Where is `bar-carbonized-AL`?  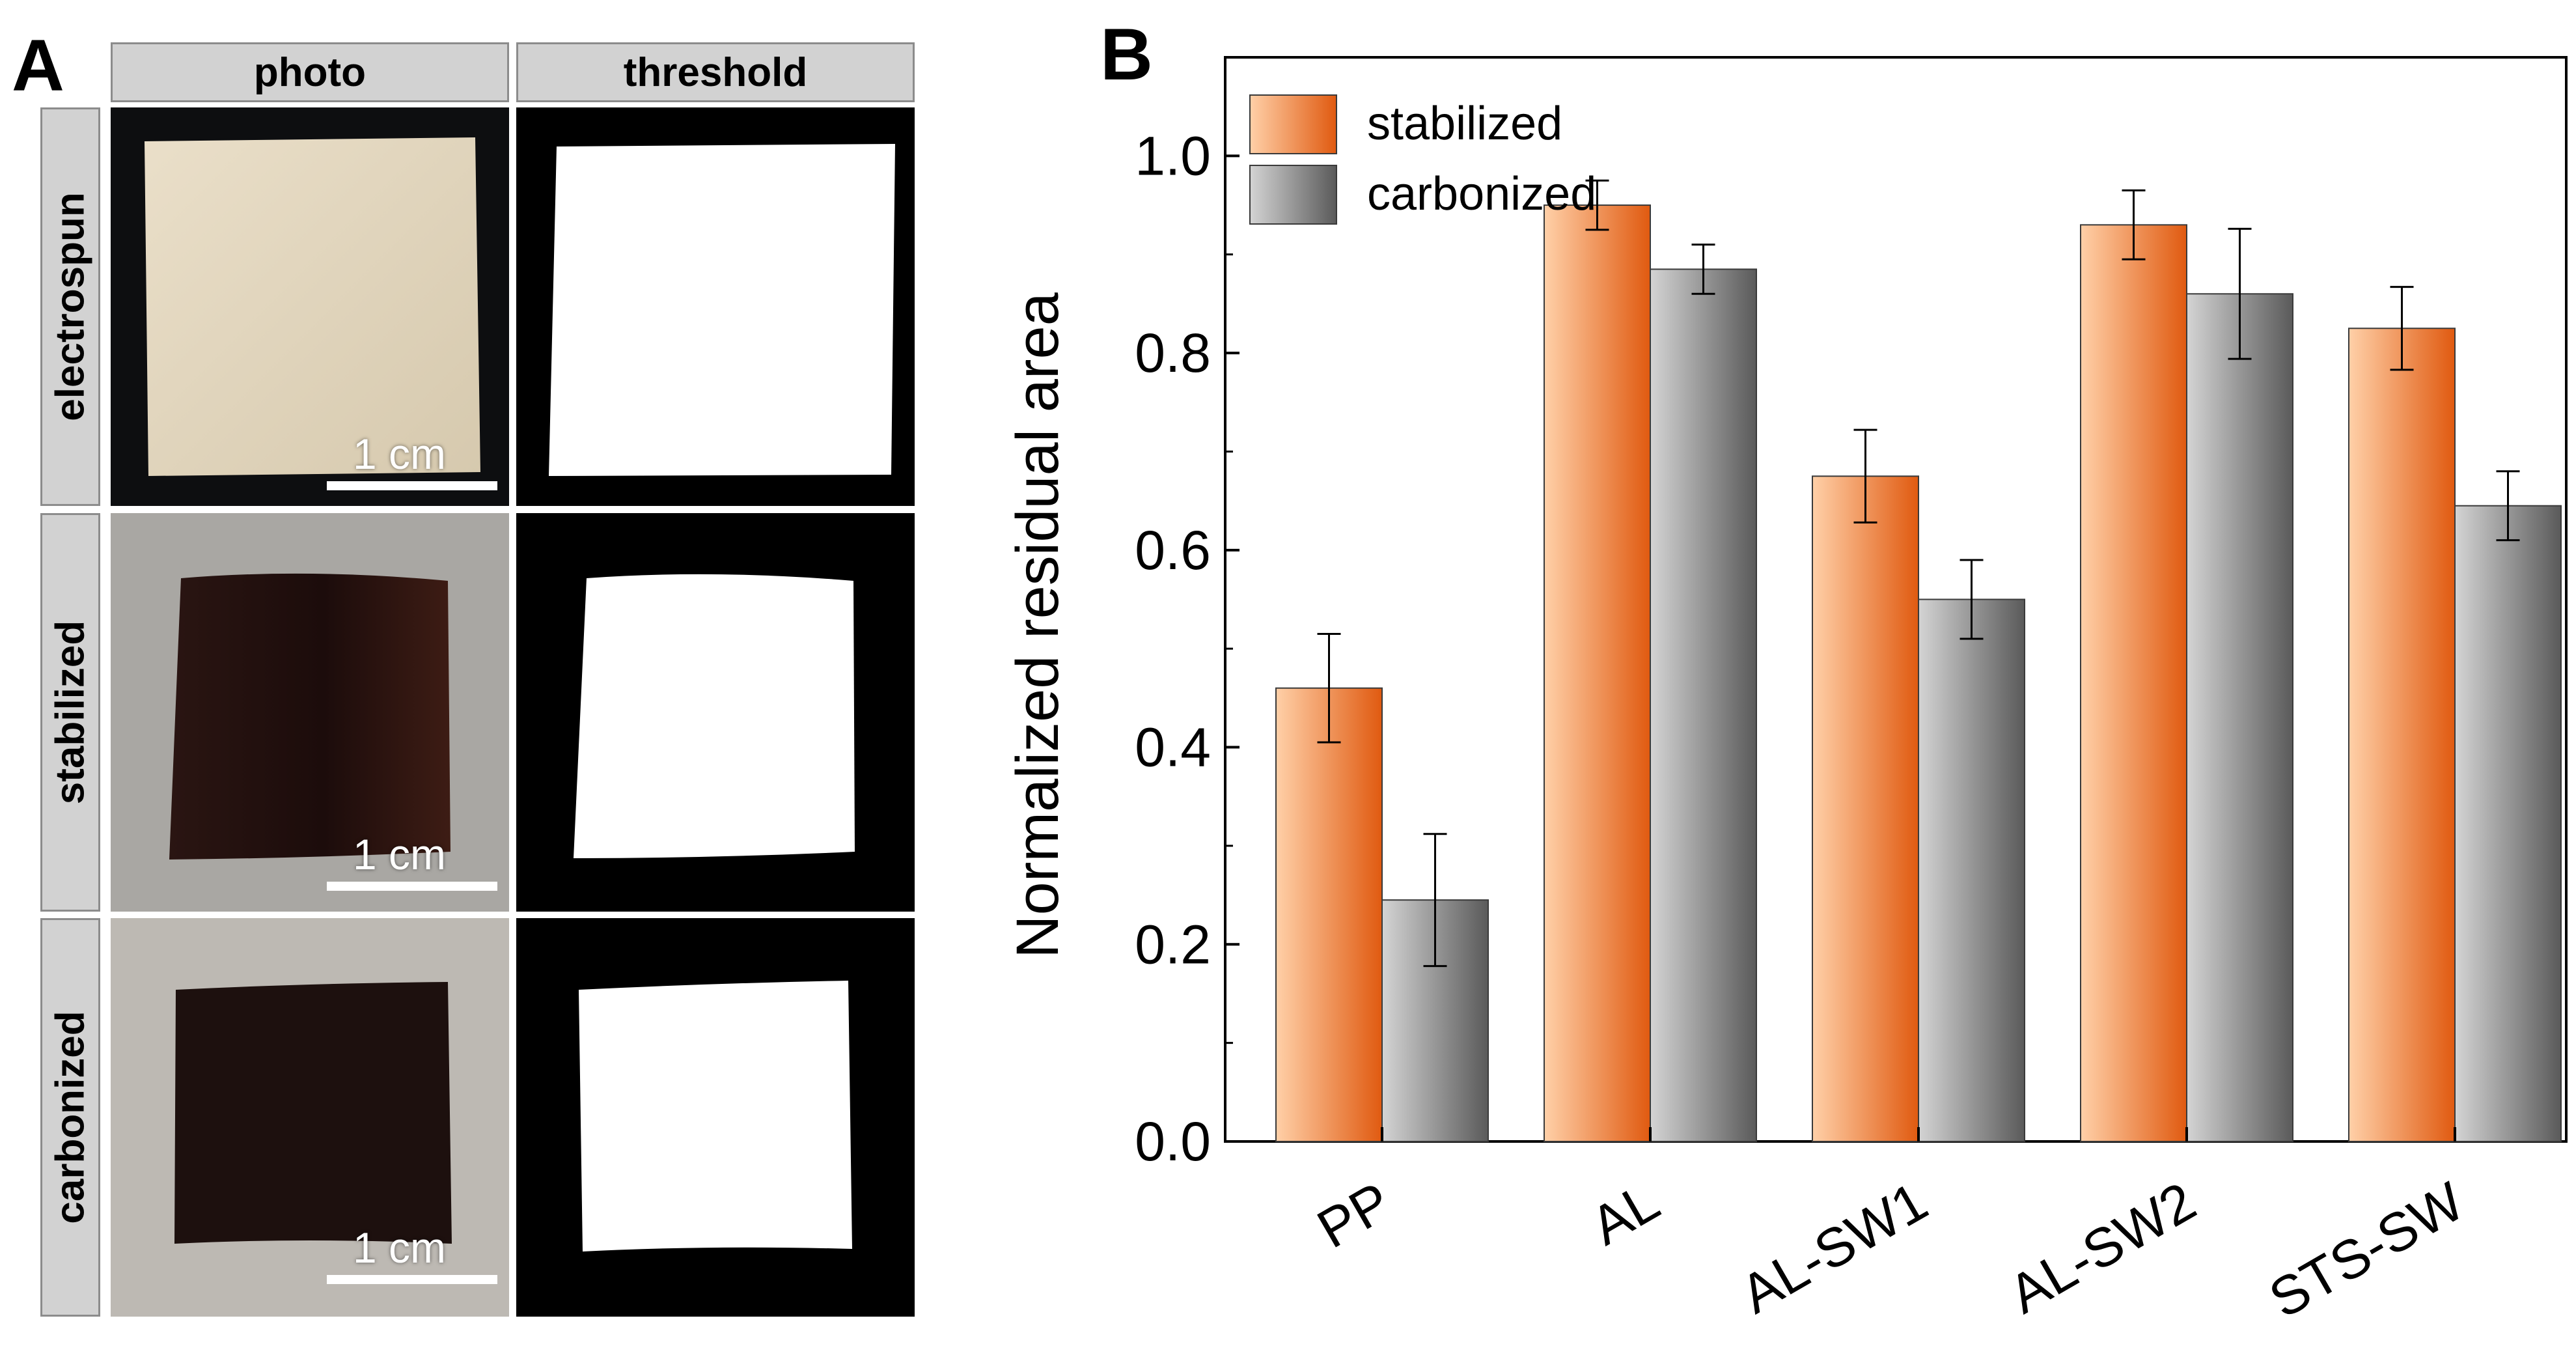 bar-carbonized-AL is located at coordinates (1703, 705).